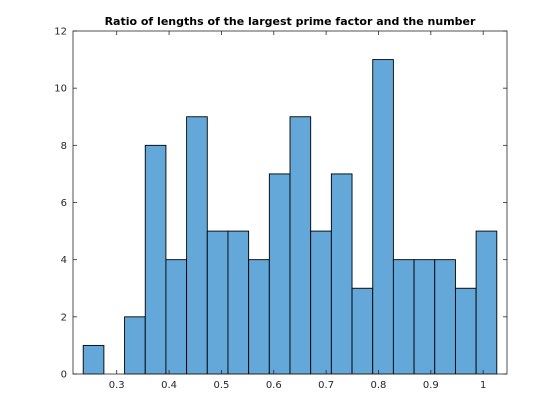 Image resolution: width=560 pixels, height=420 pixels. Describe the element at coordinates (117, 385) in the screenshot. I see `x-tick-label: 0.3` at that location.